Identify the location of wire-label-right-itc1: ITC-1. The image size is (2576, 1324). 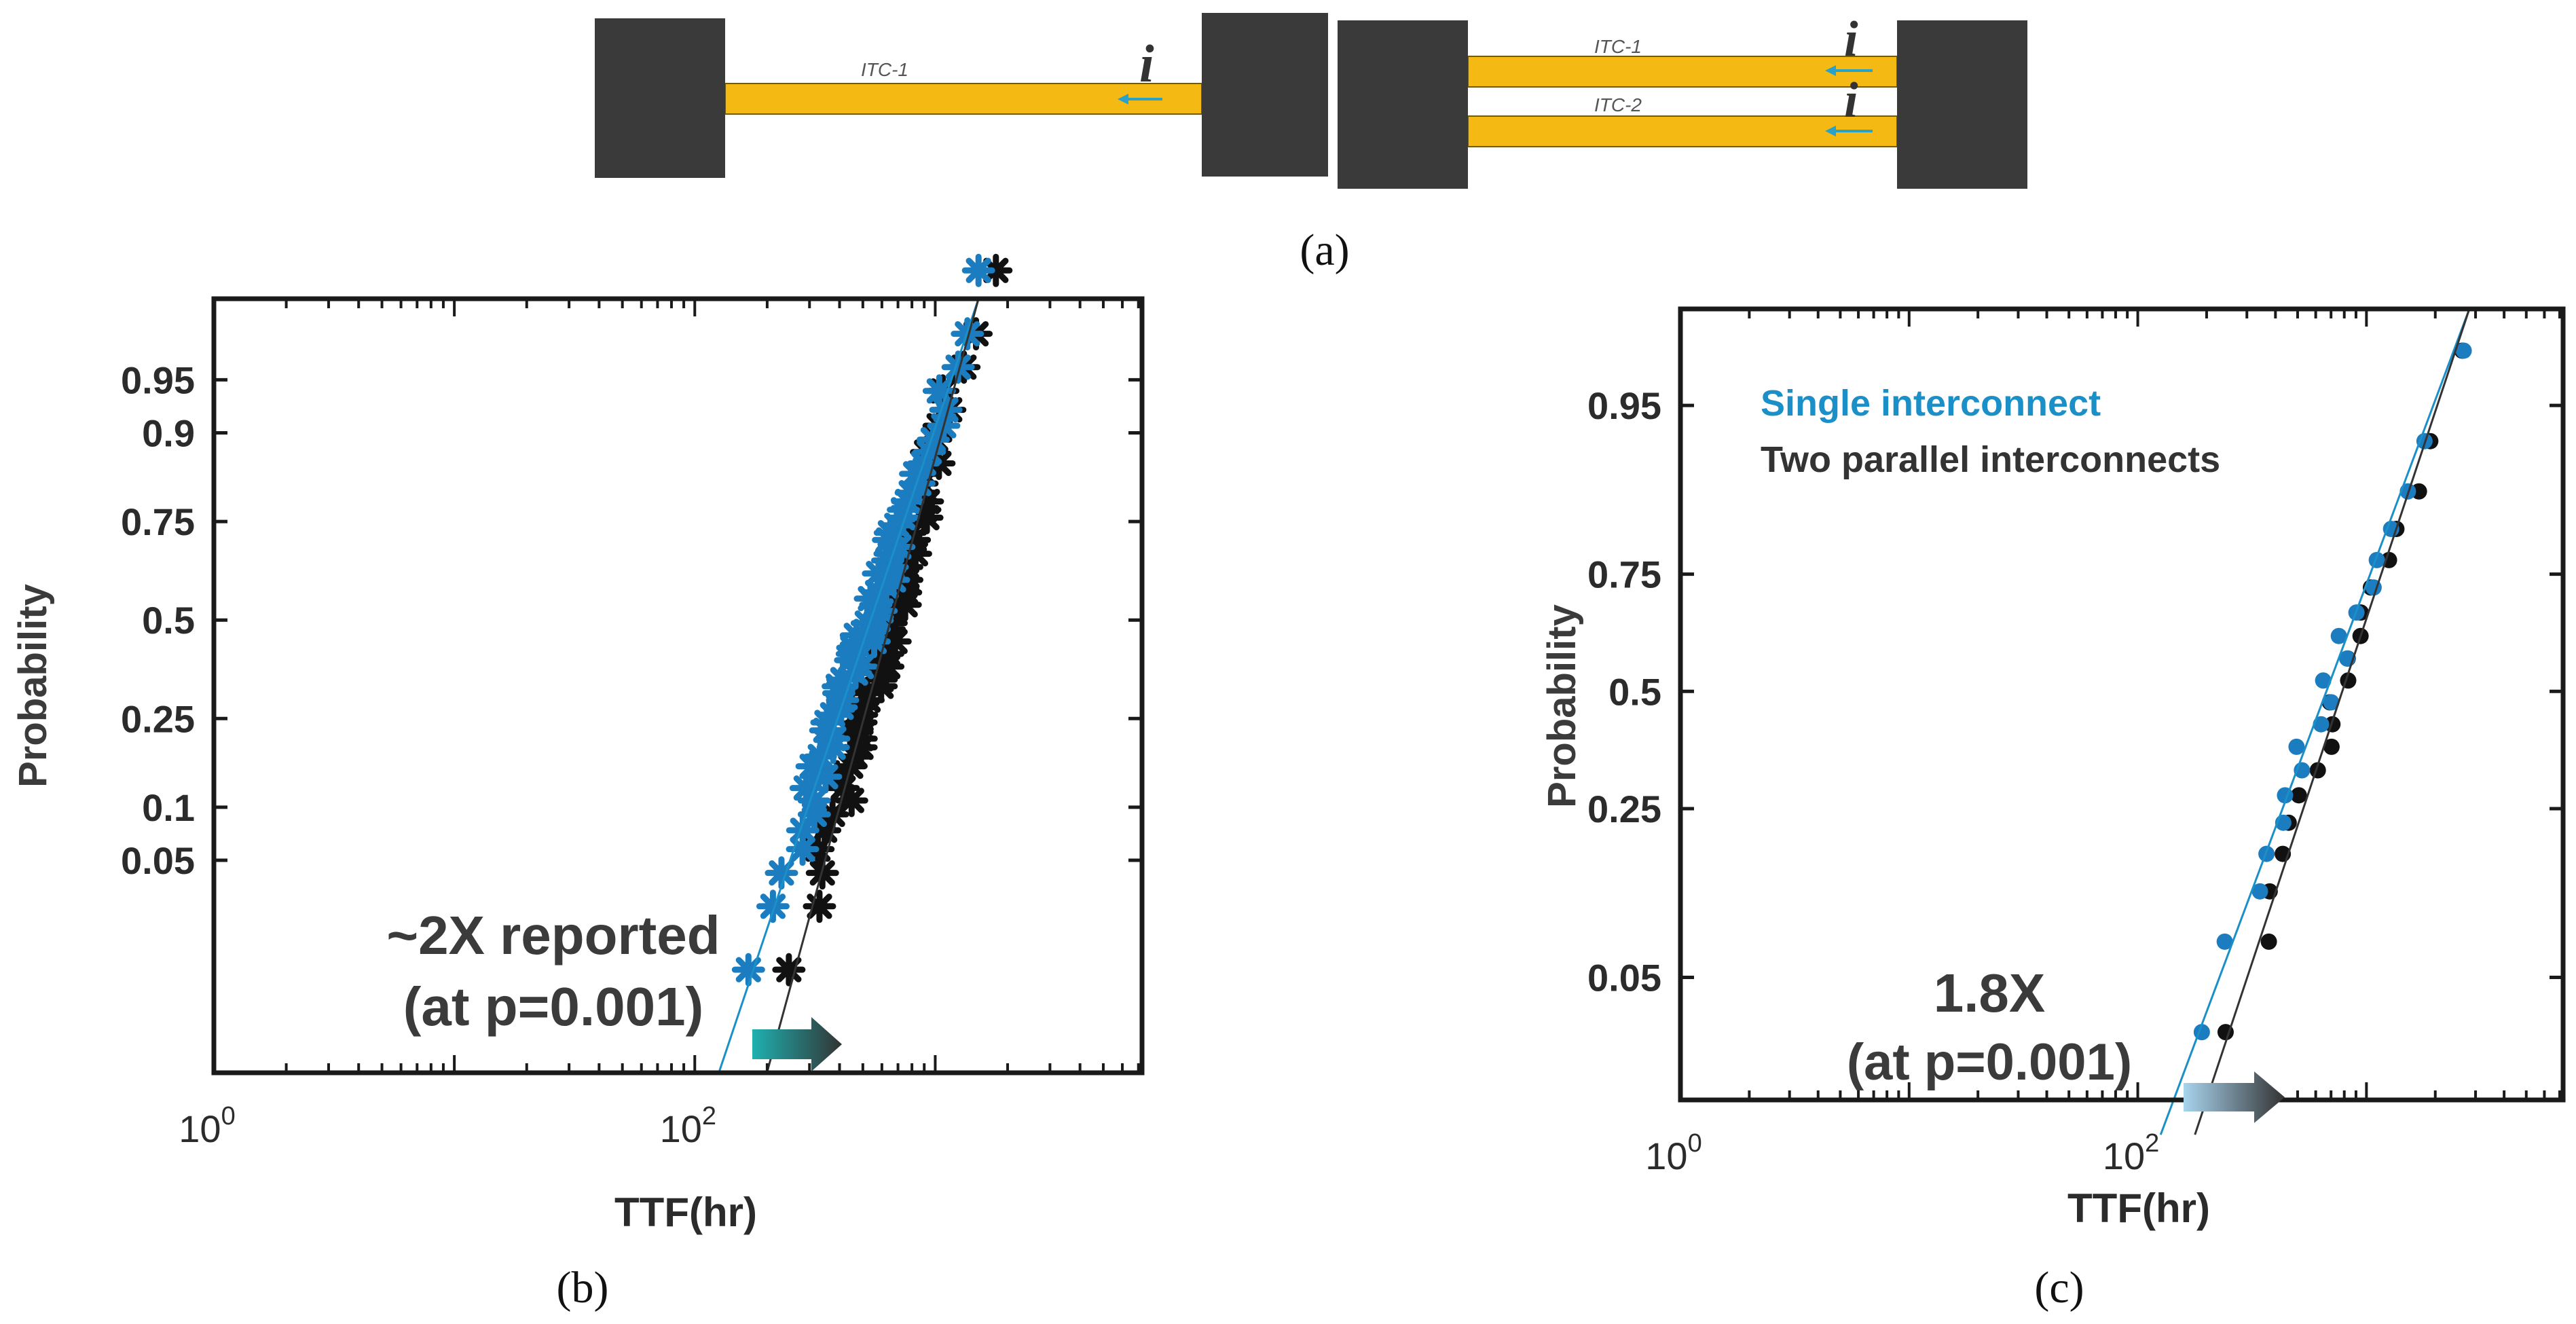
(1618, 46).